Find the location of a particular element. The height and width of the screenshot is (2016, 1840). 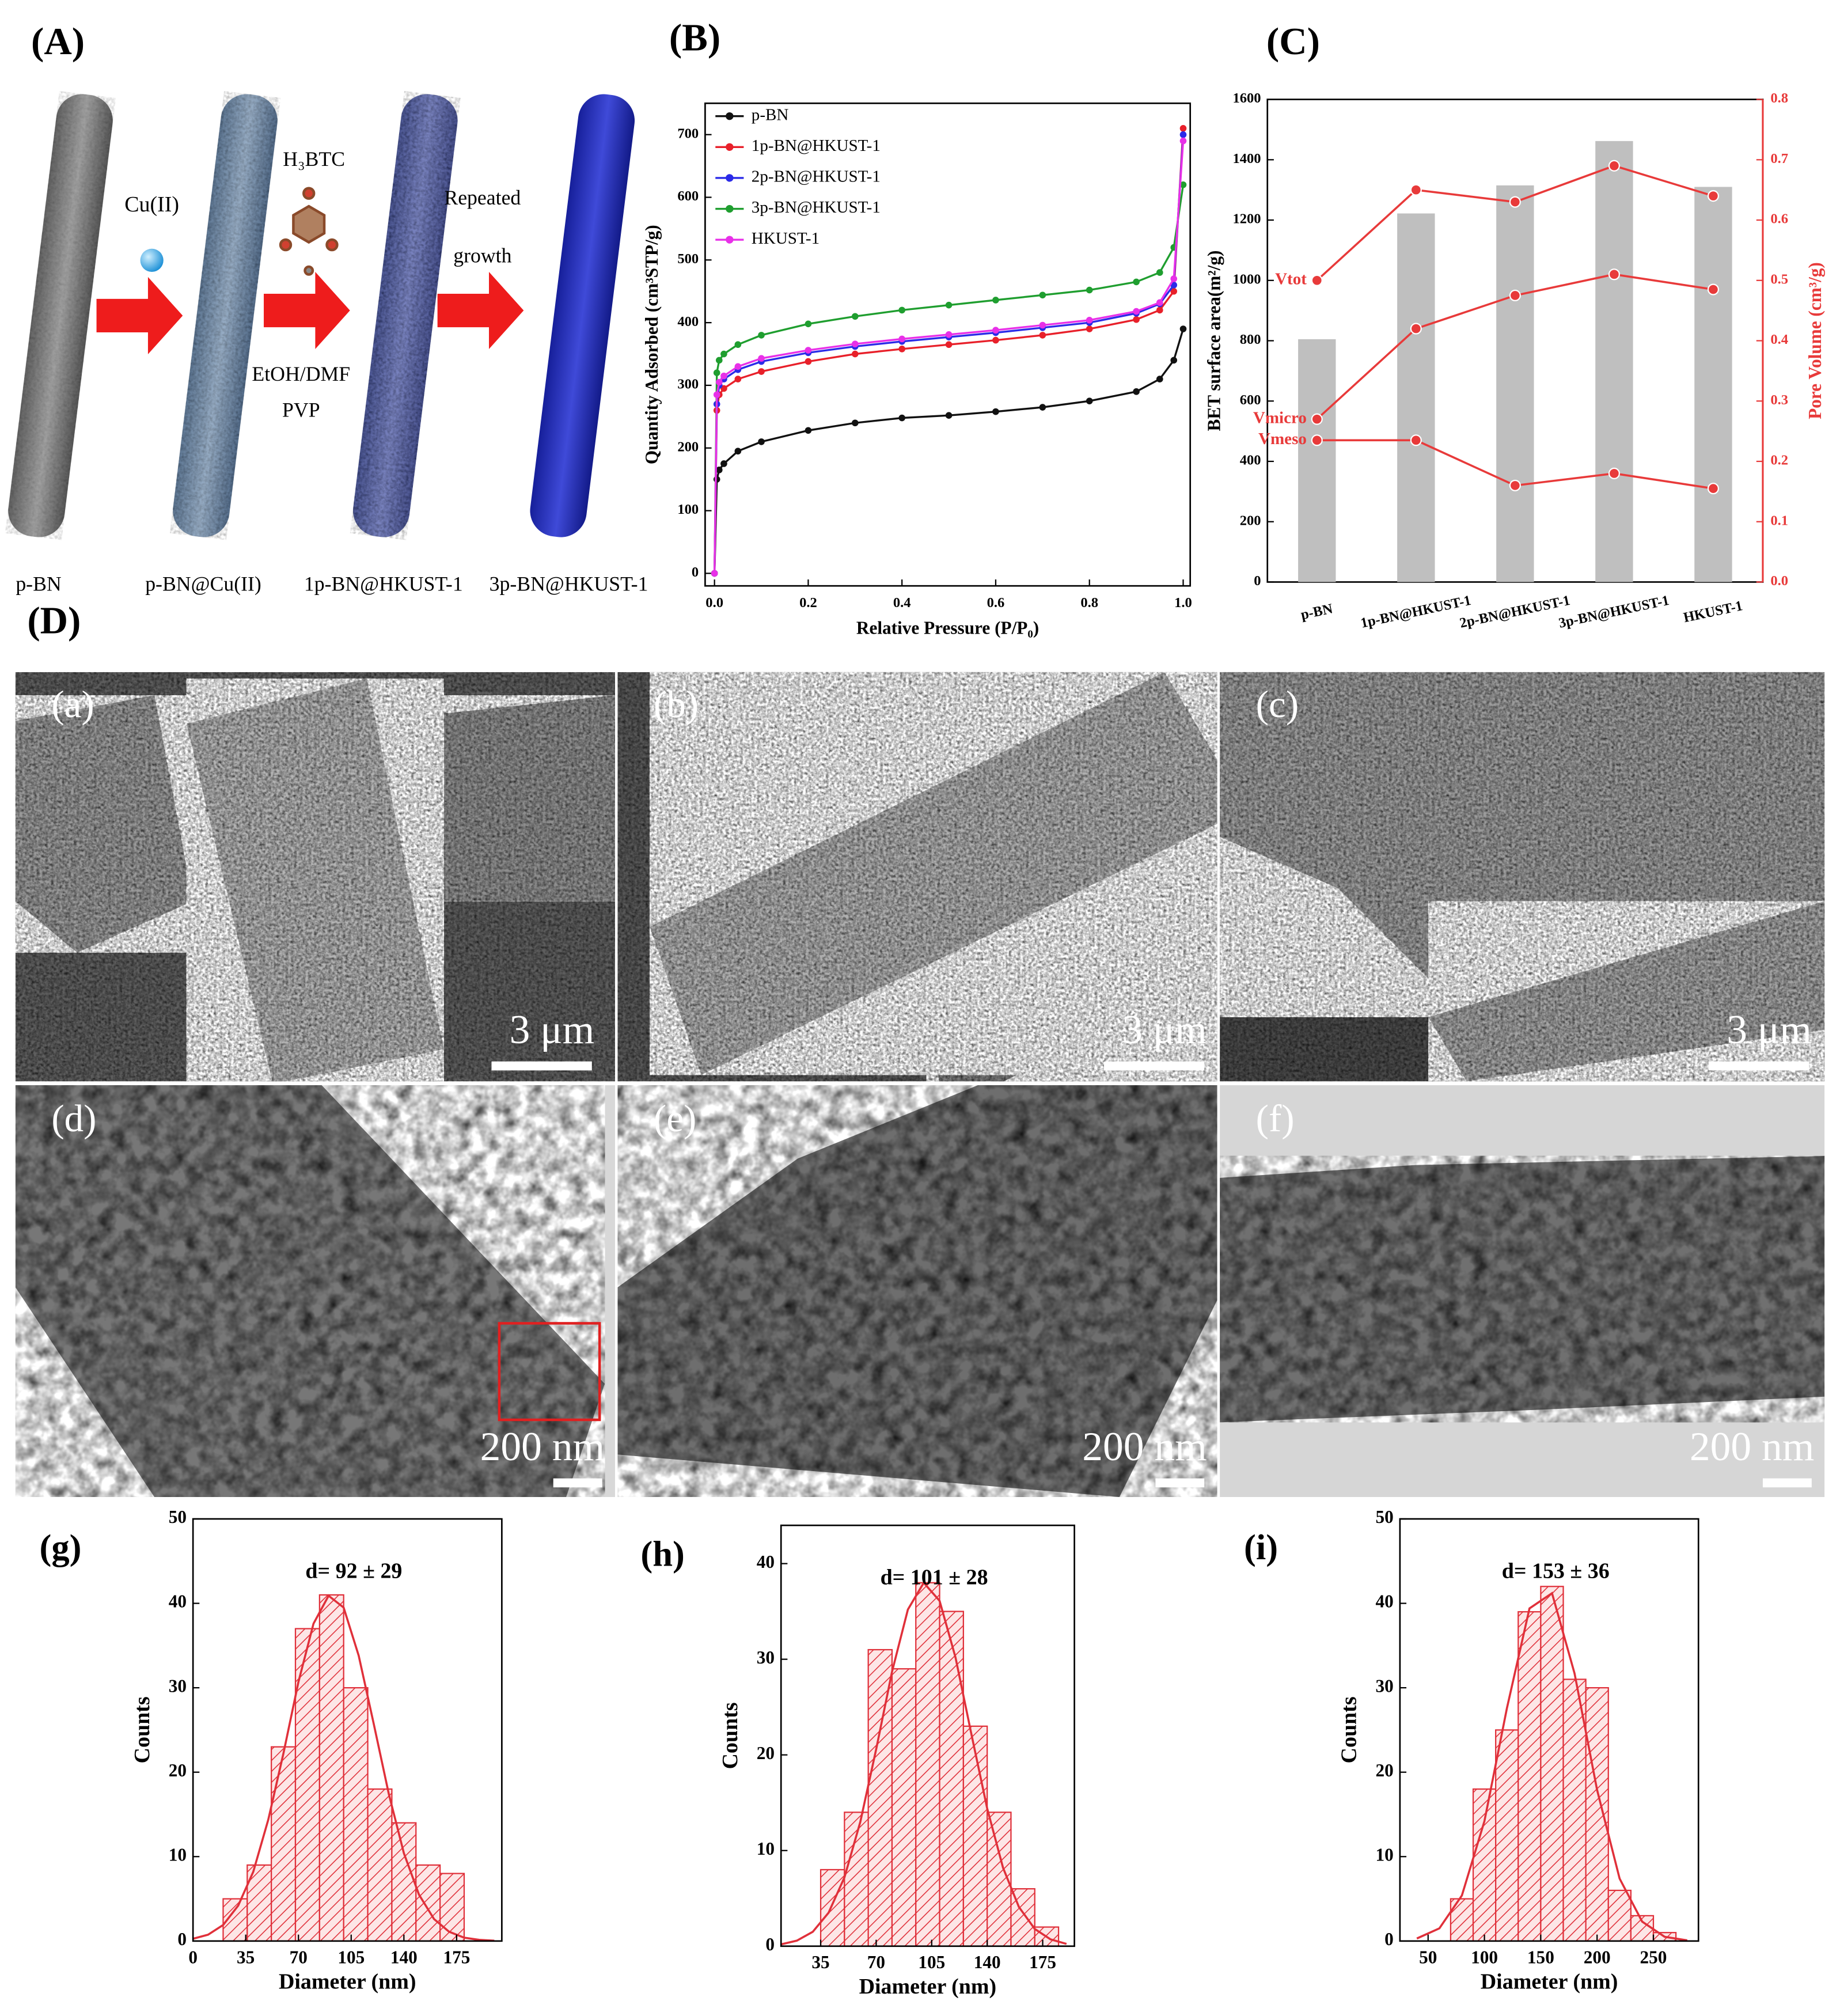

tube-pores is located at coordinates (226, 315).